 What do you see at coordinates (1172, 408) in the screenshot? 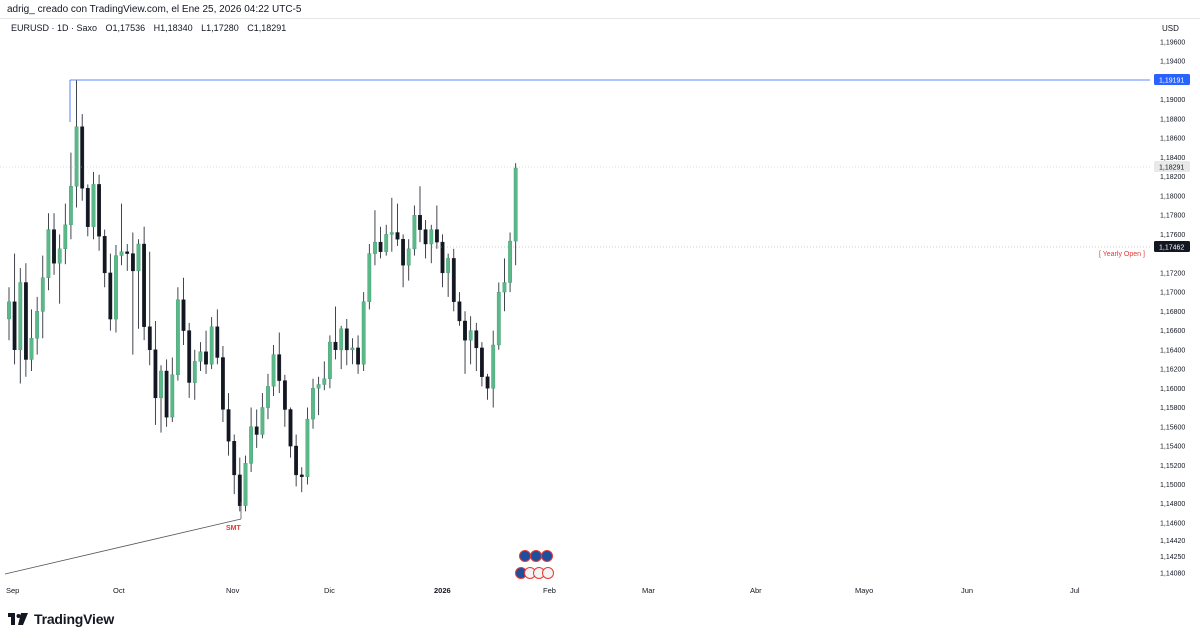
I see `price-axis-label: 1,15800` at bounding box center [1172, 408].